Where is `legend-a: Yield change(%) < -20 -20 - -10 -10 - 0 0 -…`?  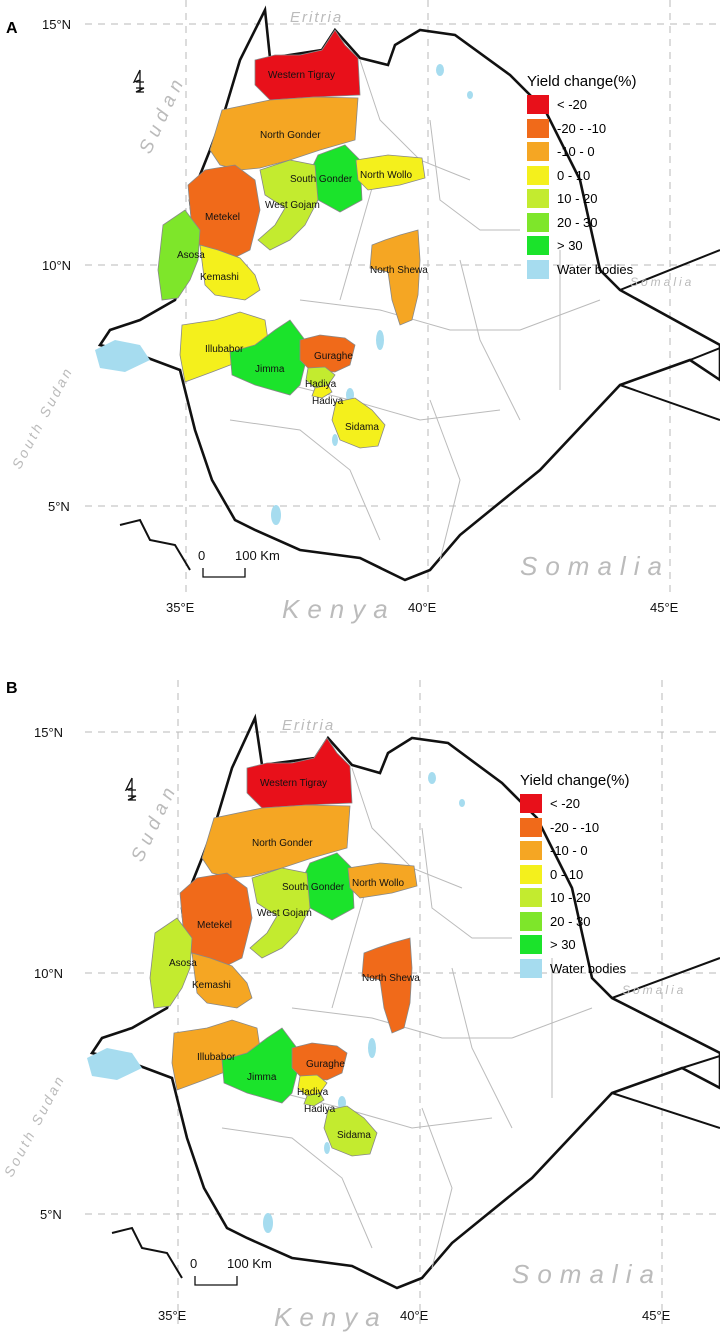 legend-a: Yield change(%) < -20 -20 - -10 -10 - 0 0 -… is located at coordinates (582, 177).